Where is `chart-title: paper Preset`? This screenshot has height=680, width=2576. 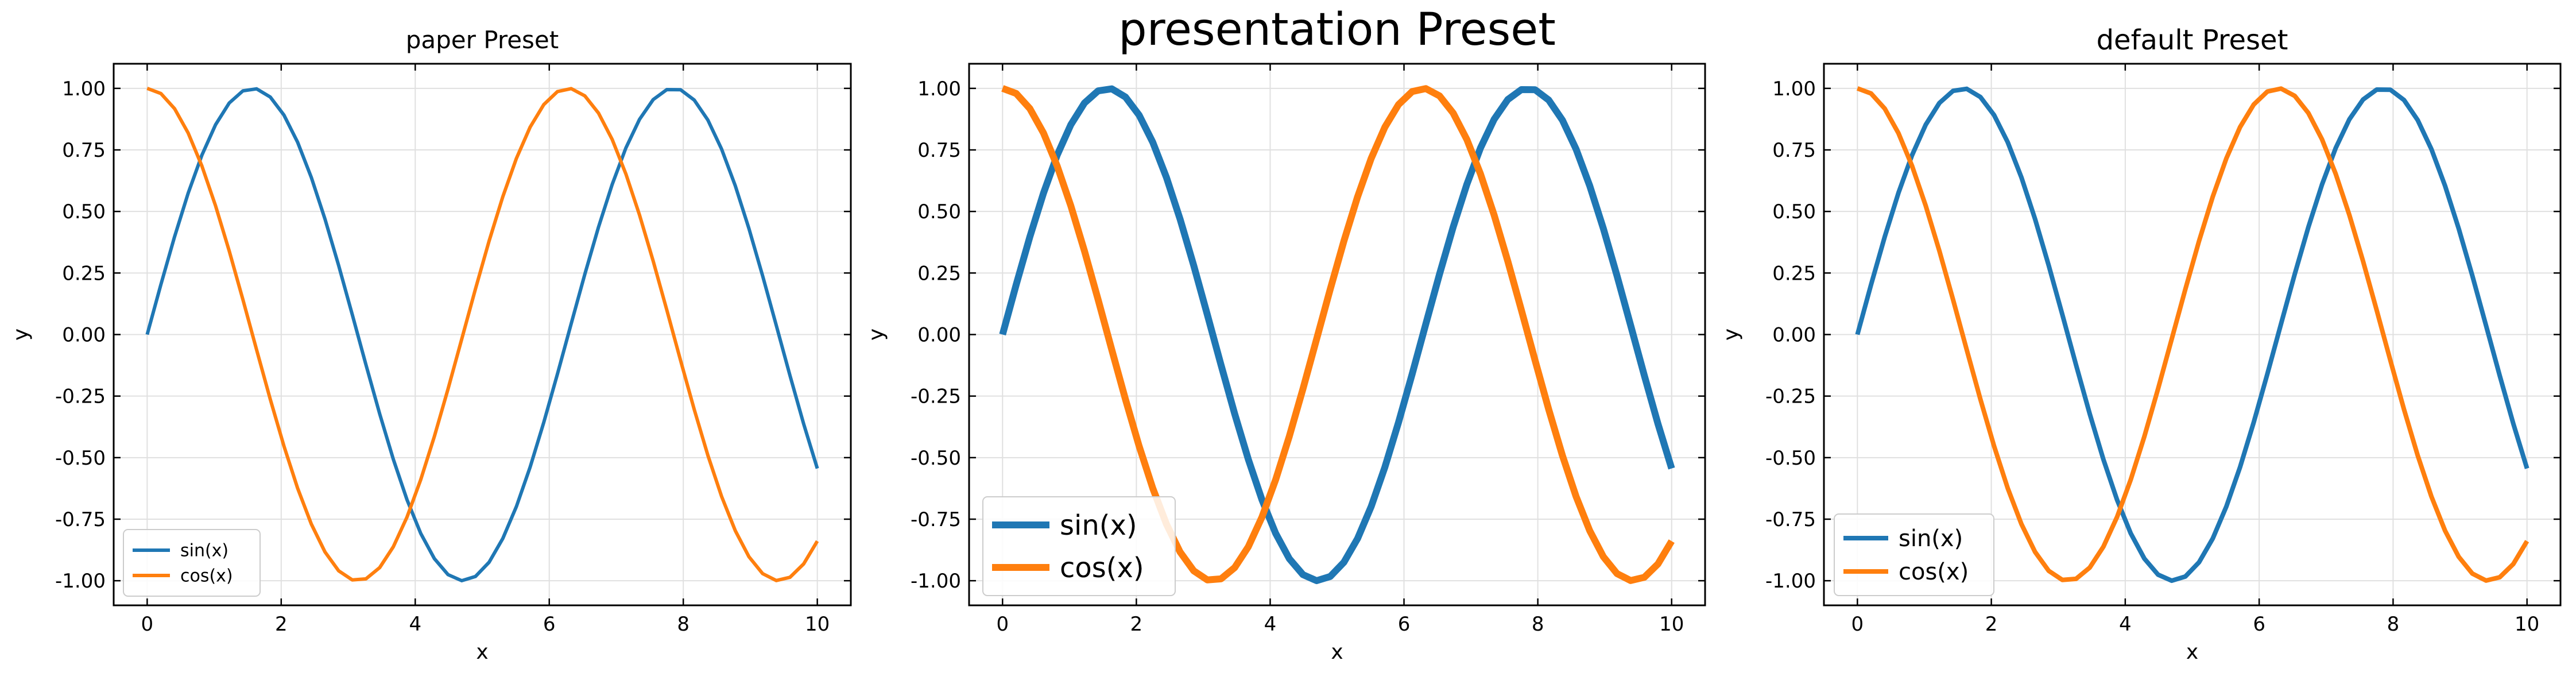 chart-title: paper Preset is located at coordinates (482, 40).